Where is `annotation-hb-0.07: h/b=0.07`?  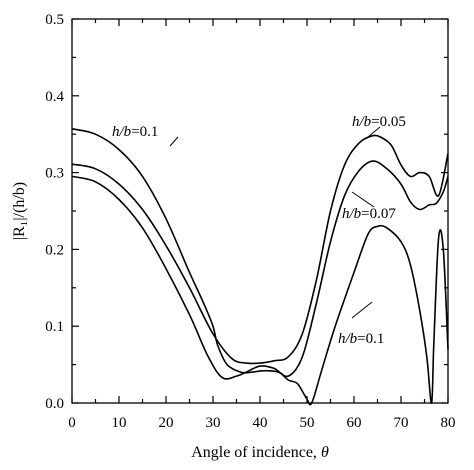
annotation-hb-0.07: h/b=0.07 is located at coordinates (369, 214).